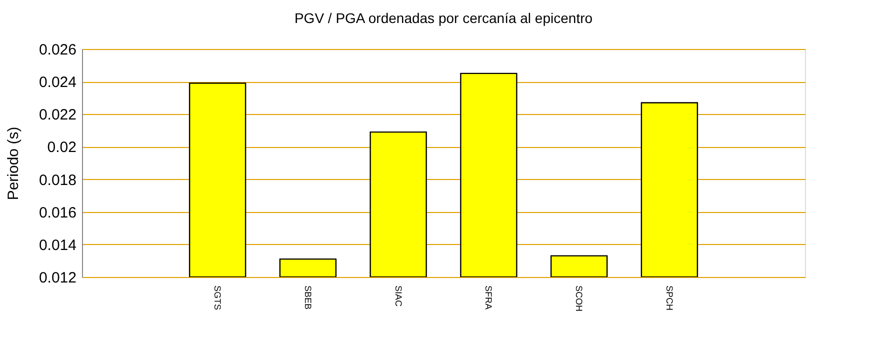 This screenshot has width=870, height=350. Describe the element at coordinates (57, 115) in the screenshot. I see `y-tick-label: 0.022` at that location.